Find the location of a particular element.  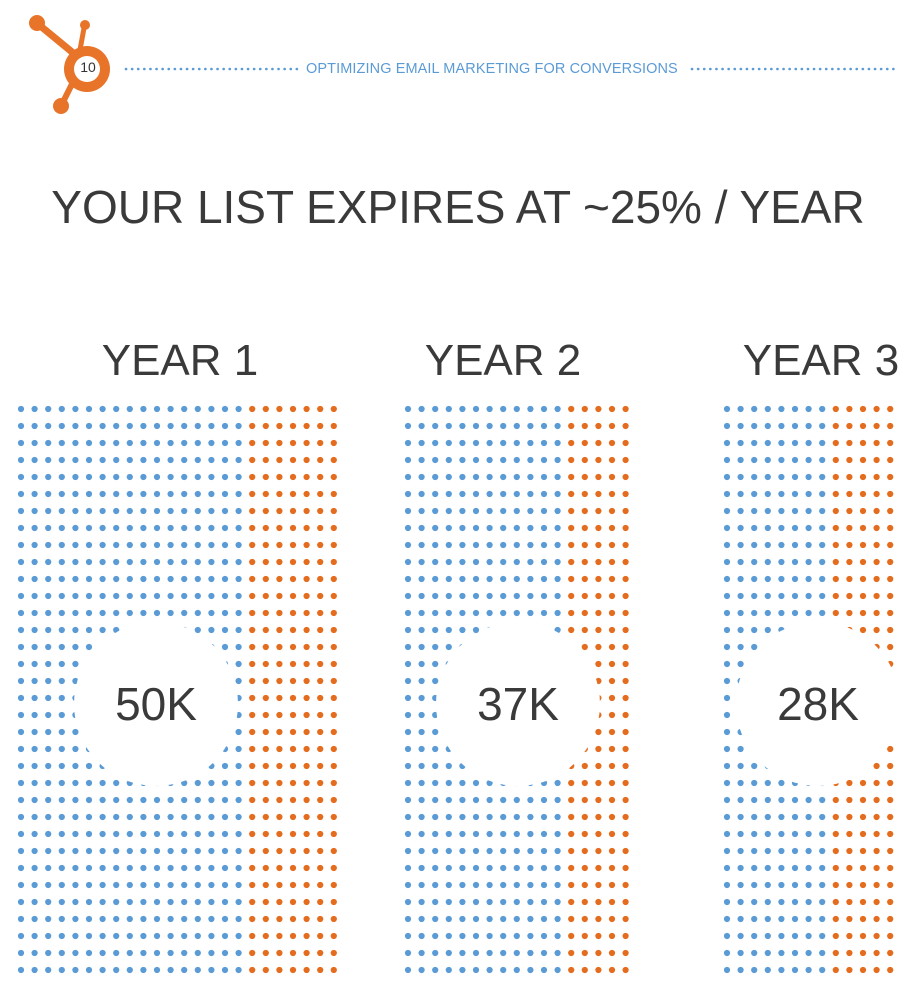

year-1-label: YEAR 1 is located at coordinates (180, 360).